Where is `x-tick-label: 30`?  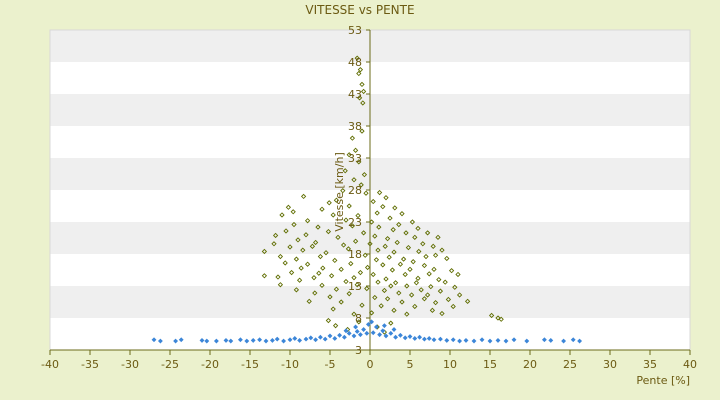 x-tick-label: 30 is located at coordinates (610, 364).